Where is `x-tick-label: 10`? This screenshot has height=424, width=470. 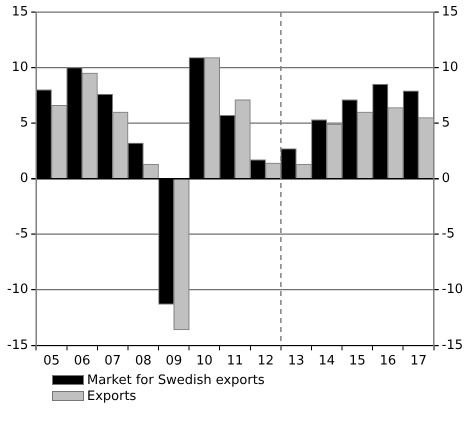
x-tick-label: 10 is located at coordinates (204, 361).